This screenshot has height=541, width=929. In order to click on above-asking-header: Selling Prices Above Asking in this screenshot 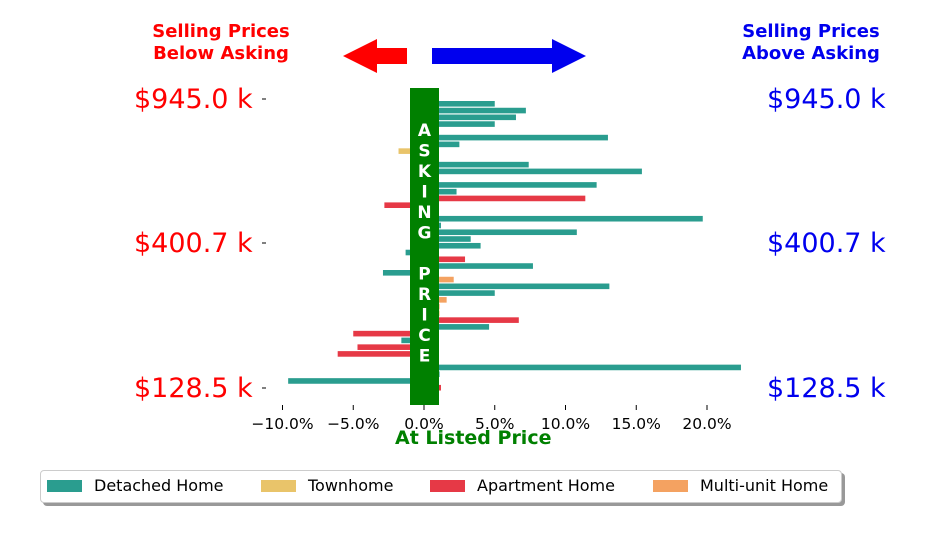, I will do `click(811, 43)`.